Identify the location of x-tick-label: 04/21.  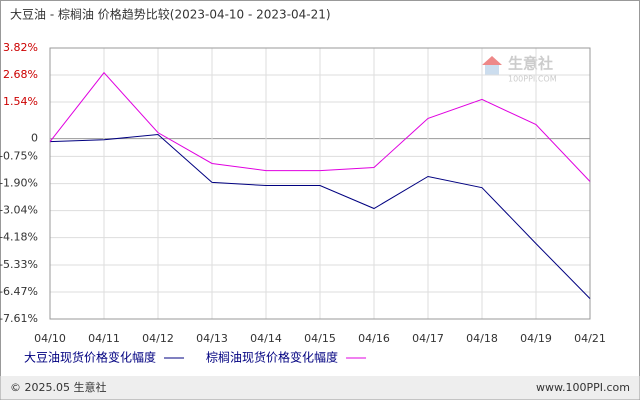
(590, 338).